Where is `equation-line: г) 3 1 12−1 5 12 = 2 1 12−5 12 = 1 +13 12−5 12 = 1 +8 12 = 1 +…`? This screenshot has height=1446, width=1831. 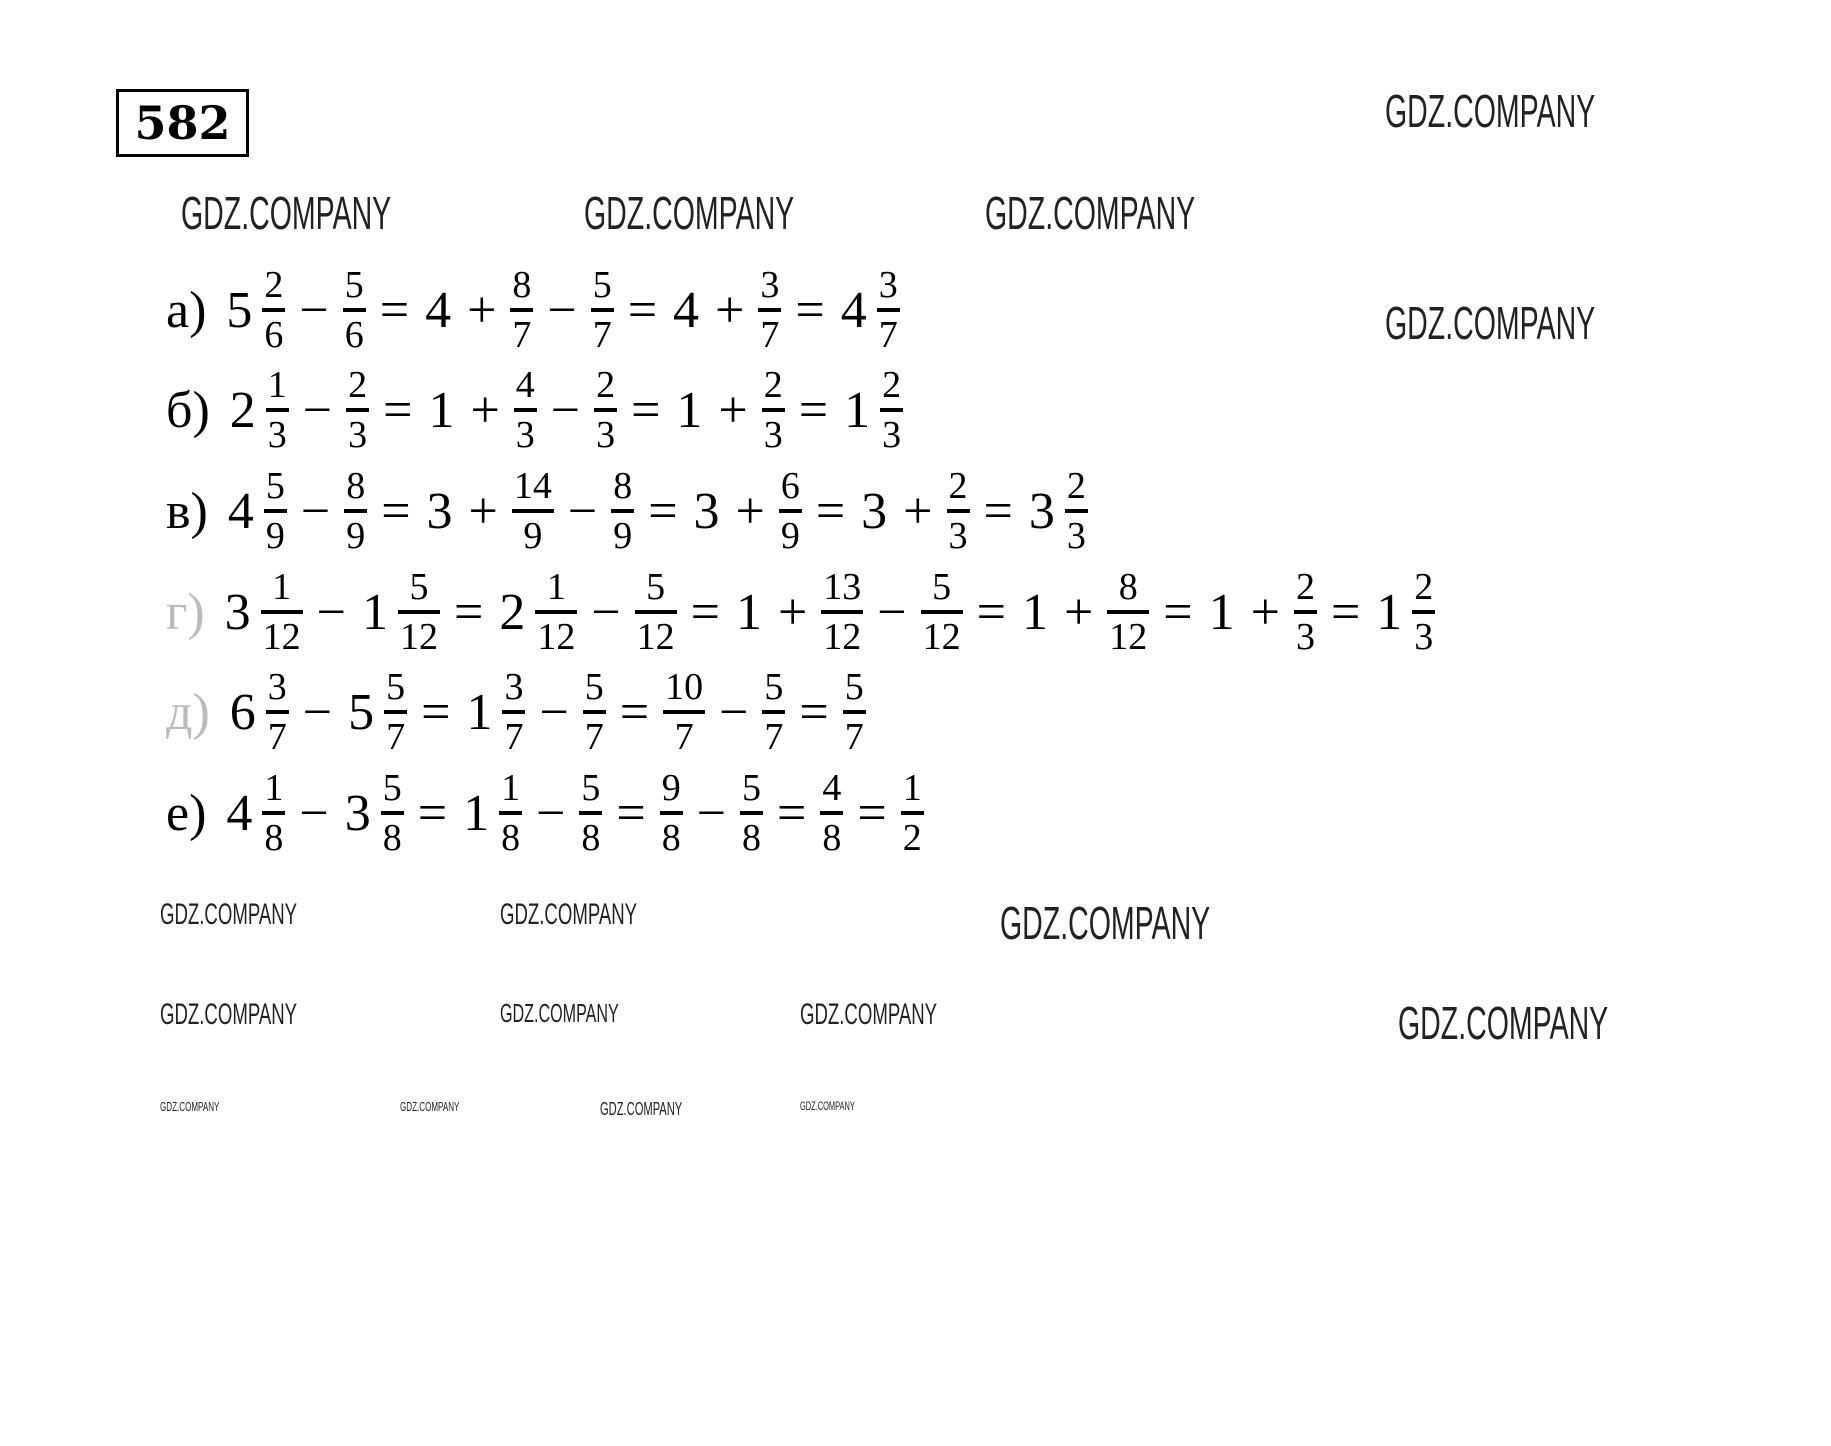 equation-line: г) 3 1 12−1 5 12 = 2 1 12−5 12 = 1 +13 12−5 12 = 1 +8 12 = 1 +… is located at coordinates (802, 612).